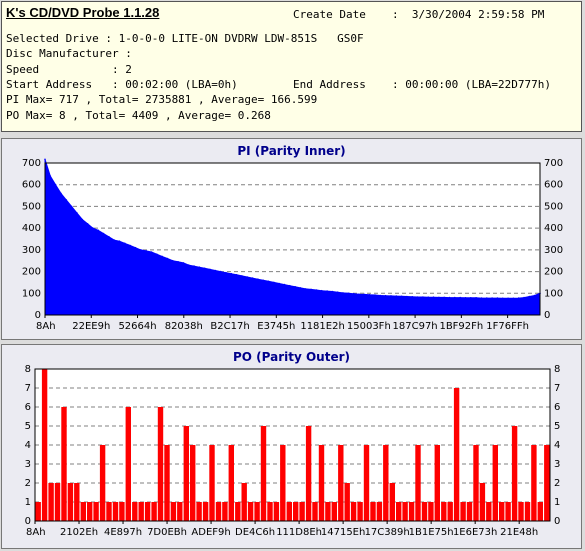 The height and width of the screenshot is (551, 585). What do you see at coordinates (557, 426) in the screenshot?
I see `po-ytick-right: 5` at bounding box center [557, 426].